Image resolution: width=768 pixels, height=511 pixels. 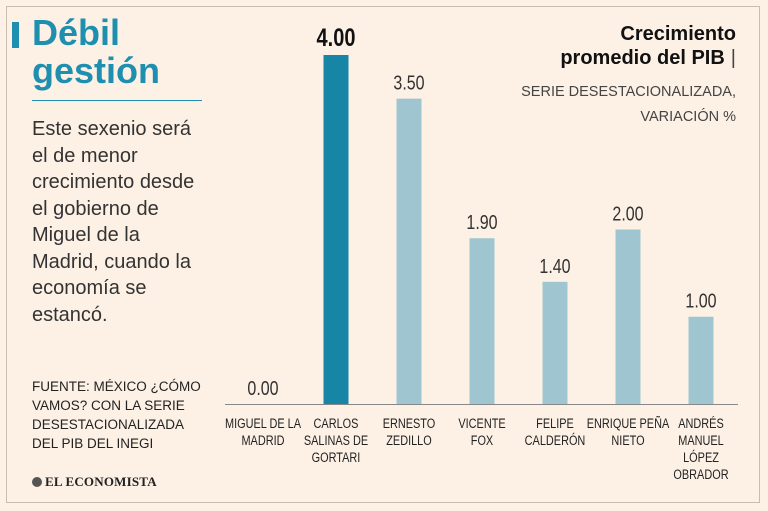 I want to click on value-label-3: 1.90, so click(x=481, y=223).